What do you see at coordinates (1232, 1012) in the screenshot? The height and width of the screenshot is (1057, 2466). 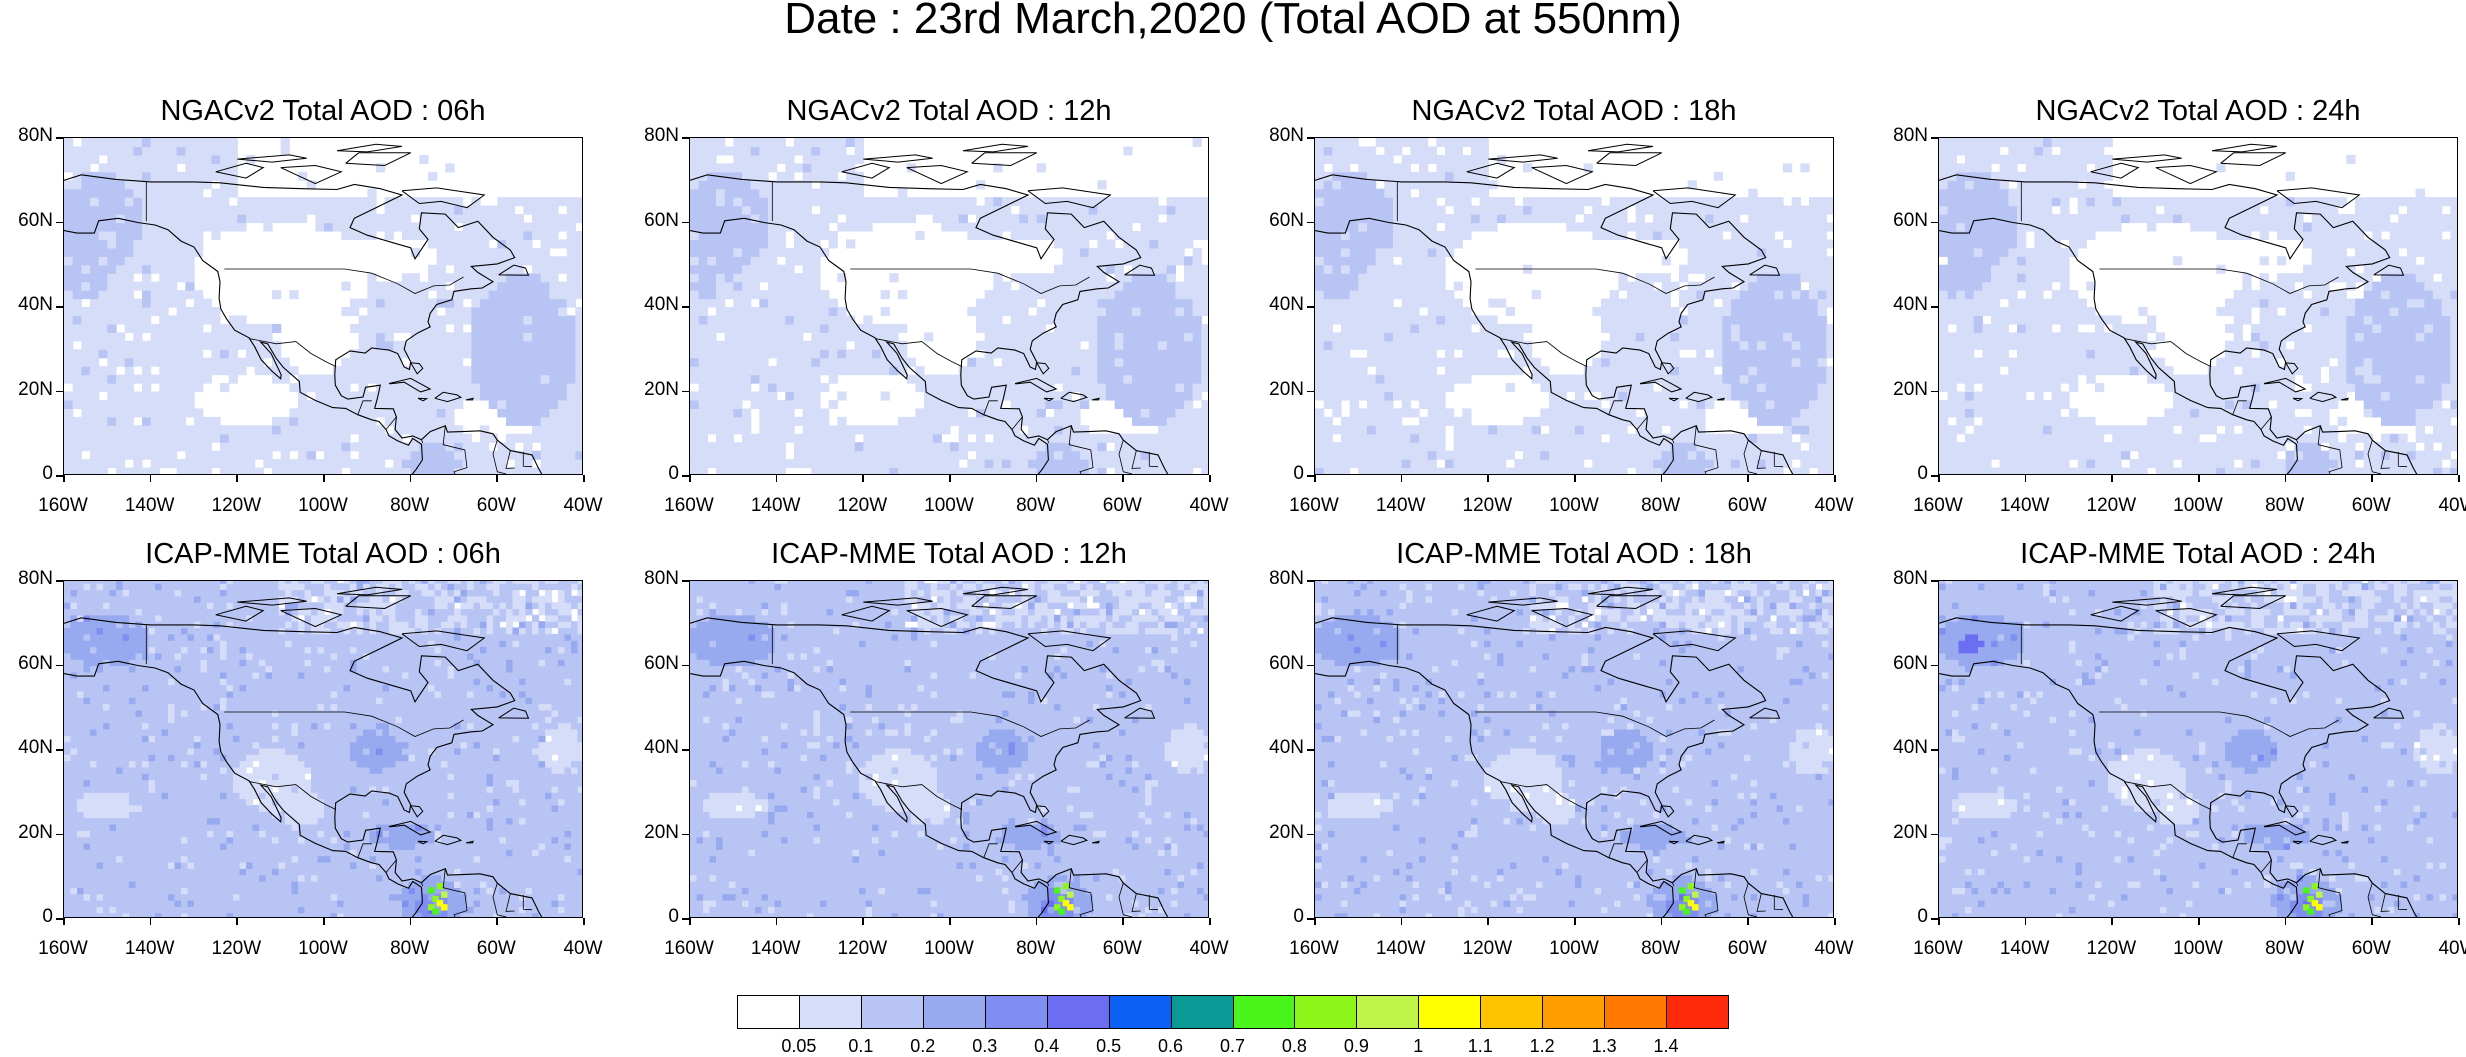 I see `colorbar` at bounding box center [1232, 1012].